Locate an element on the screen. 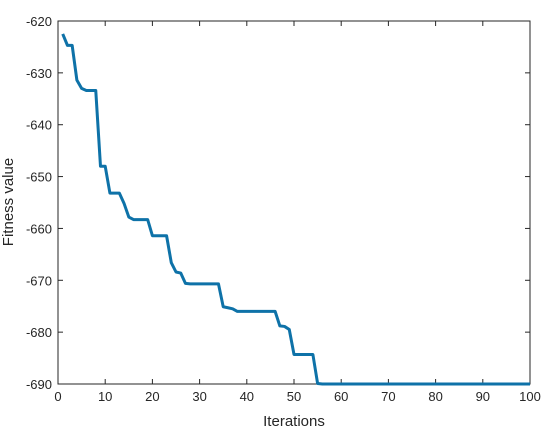 The image size is (550, 435). y-tick-label: -680 is located at coordinates (39, 332).